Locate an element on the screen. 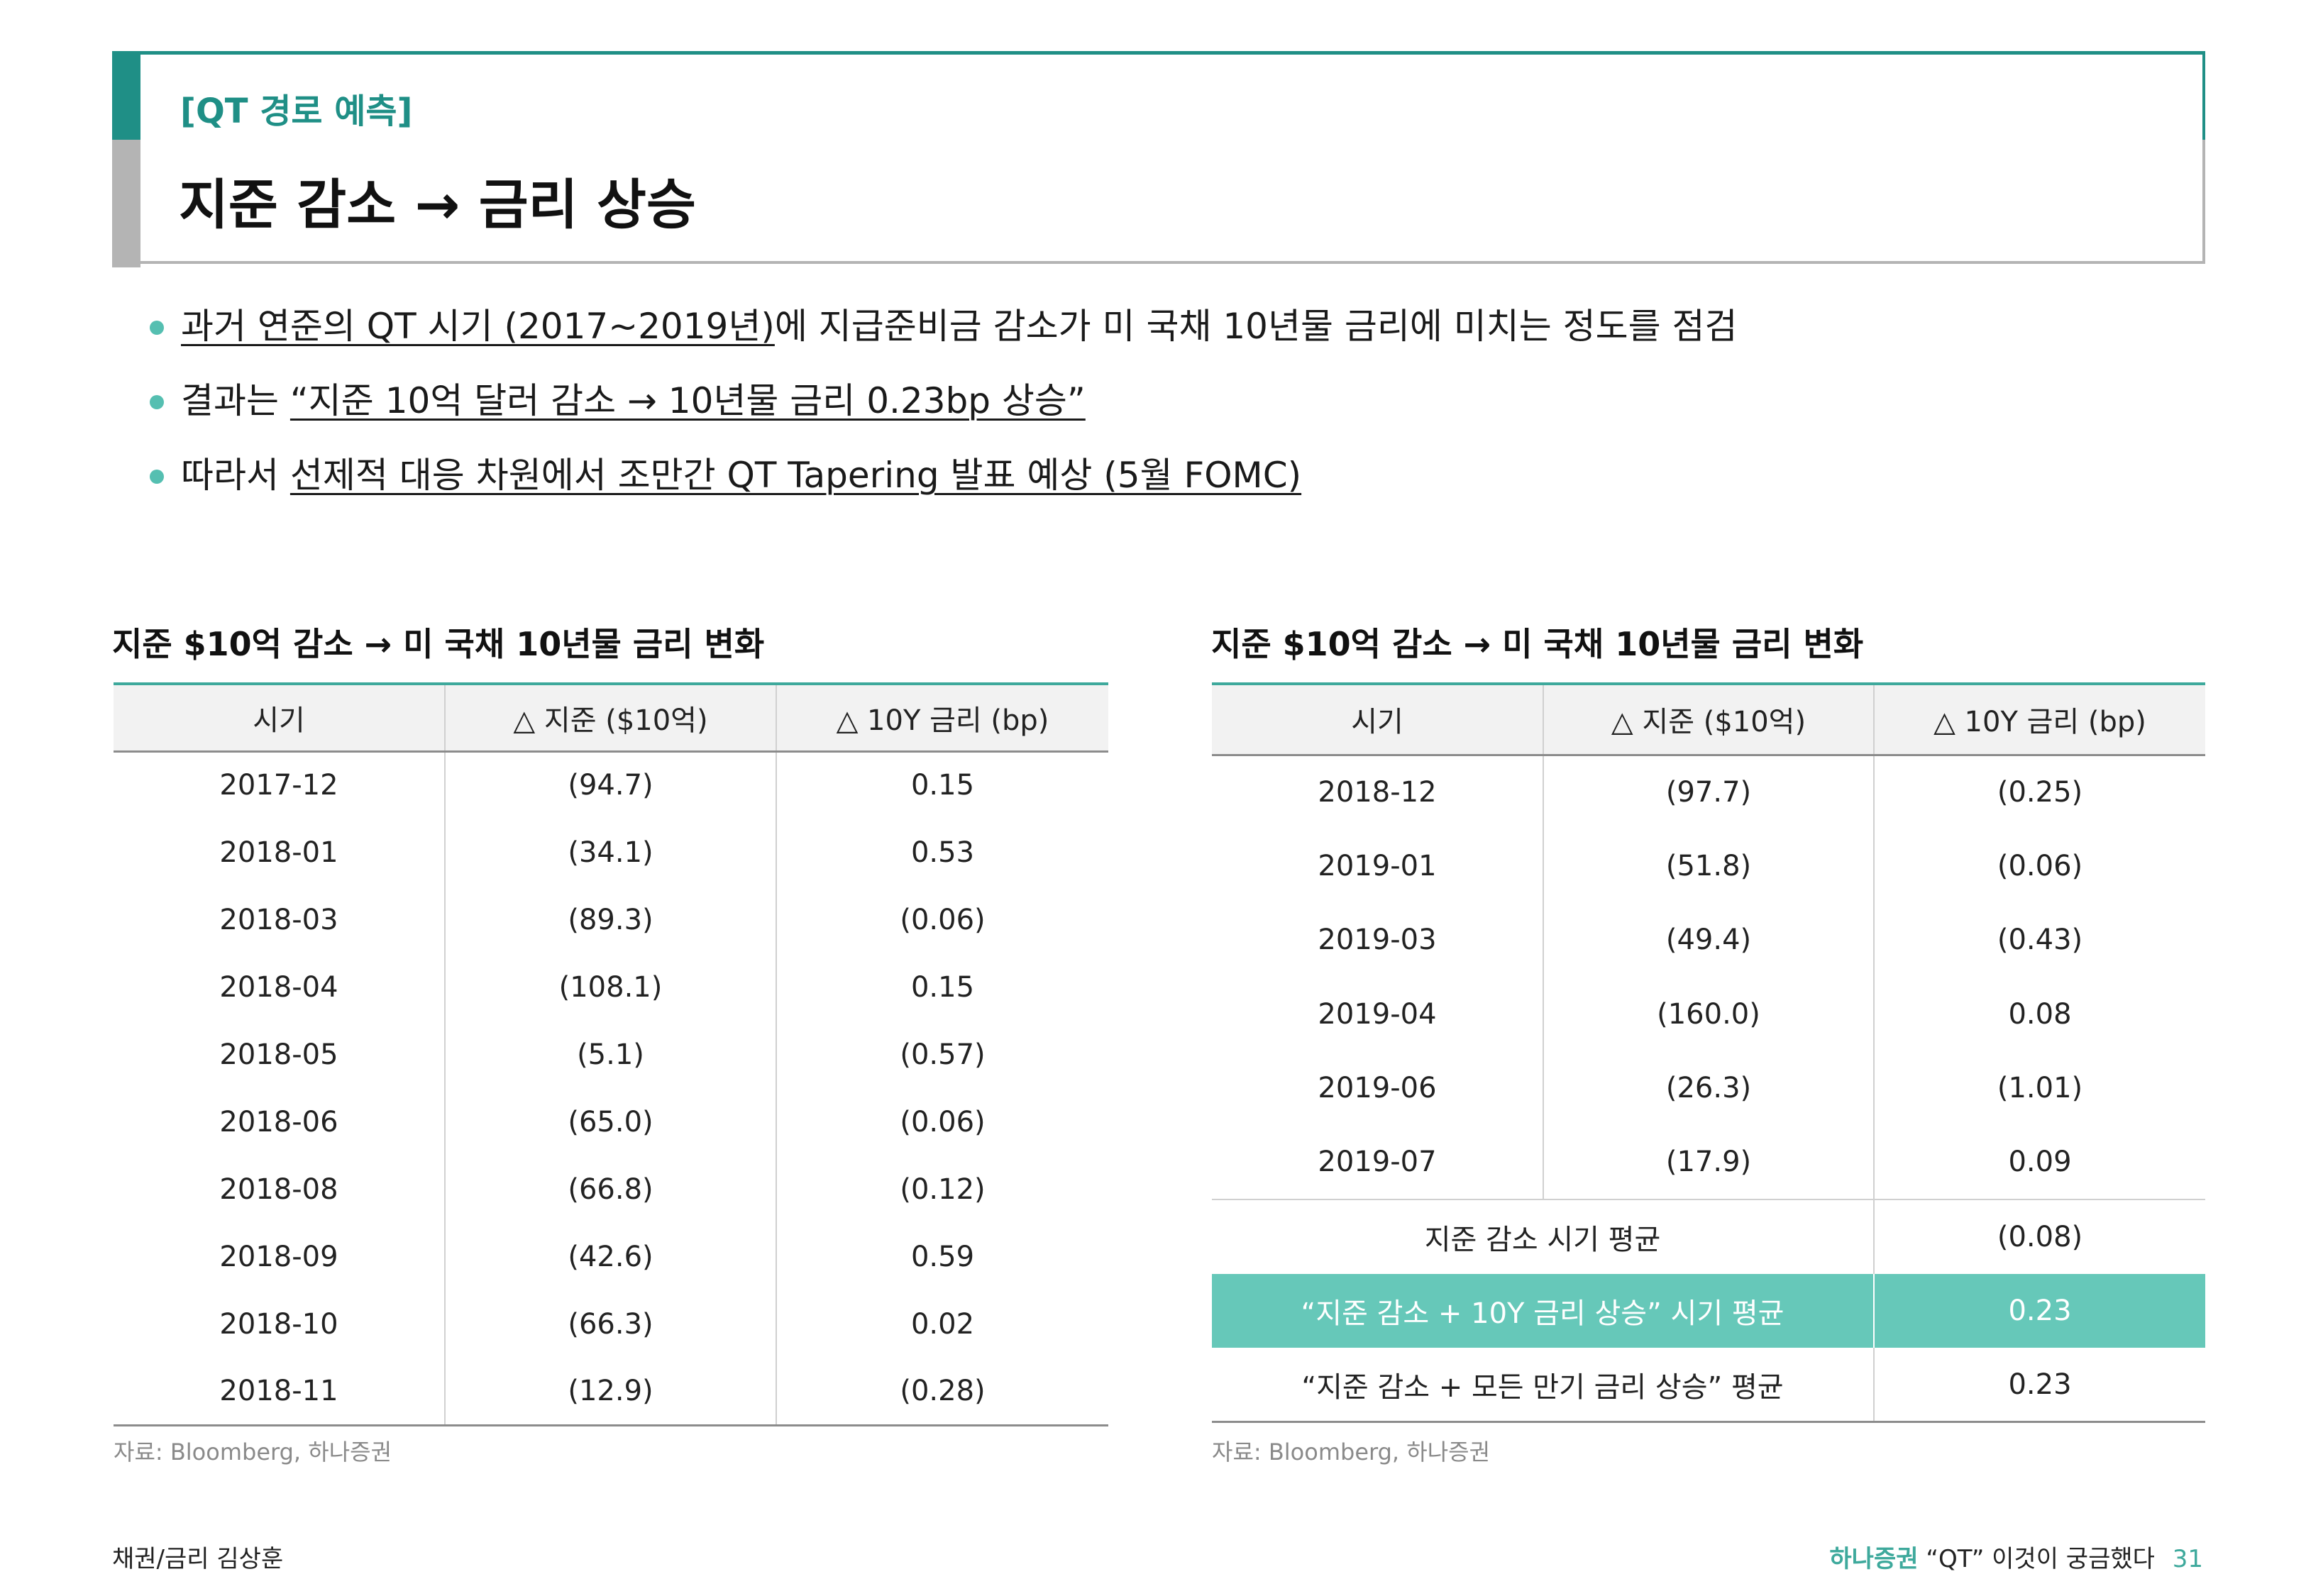 The image size is (2306, 1596). title-accent-bar-top is located at coordinates (126, 95).